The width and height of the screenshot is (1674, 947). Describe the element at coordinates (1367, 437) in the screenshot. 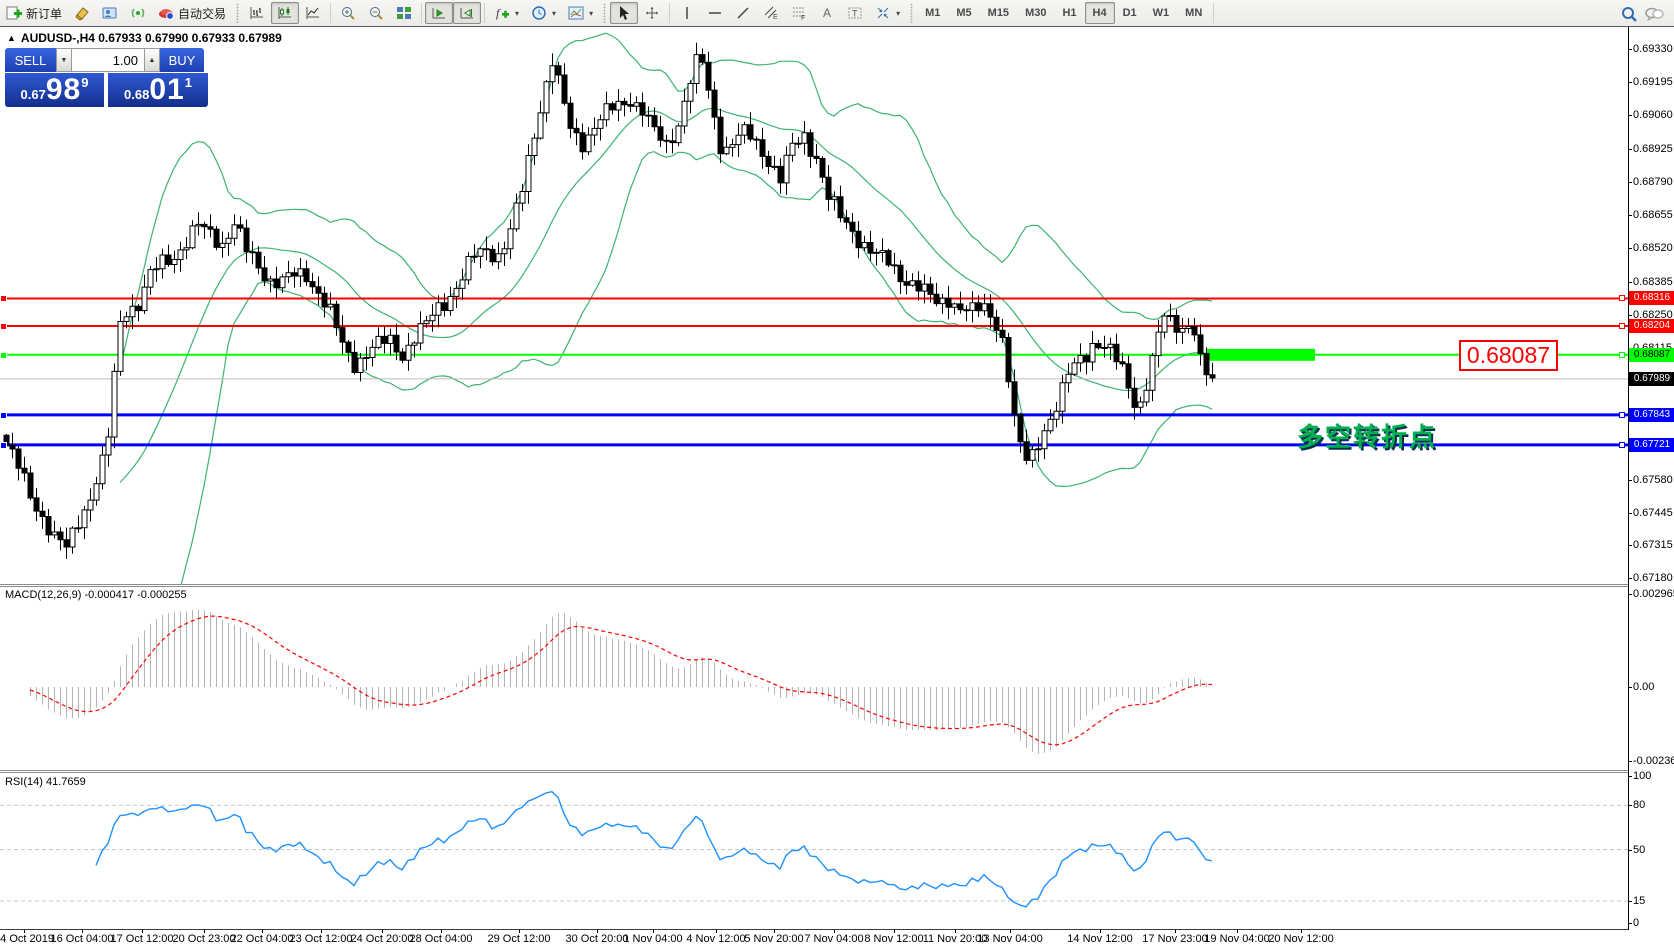

I see `cn-annotation-text: 多空转折点` at that location.